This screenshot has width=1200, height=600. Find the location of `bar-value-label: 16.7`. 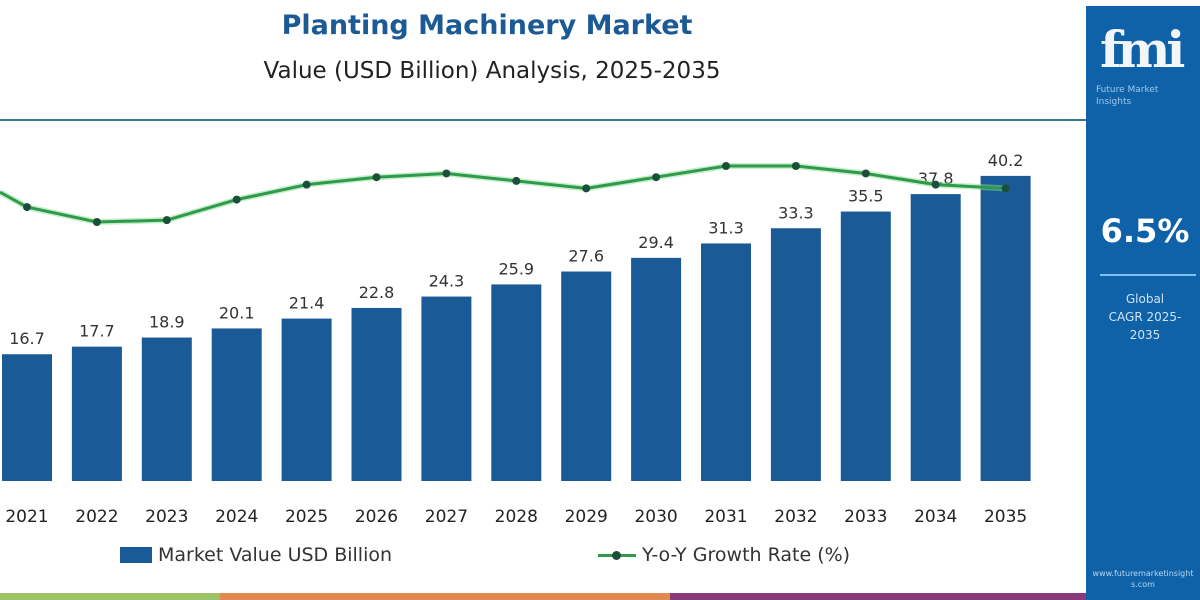

bar-value-label: 16.7 is located at coordinates (27, 338).